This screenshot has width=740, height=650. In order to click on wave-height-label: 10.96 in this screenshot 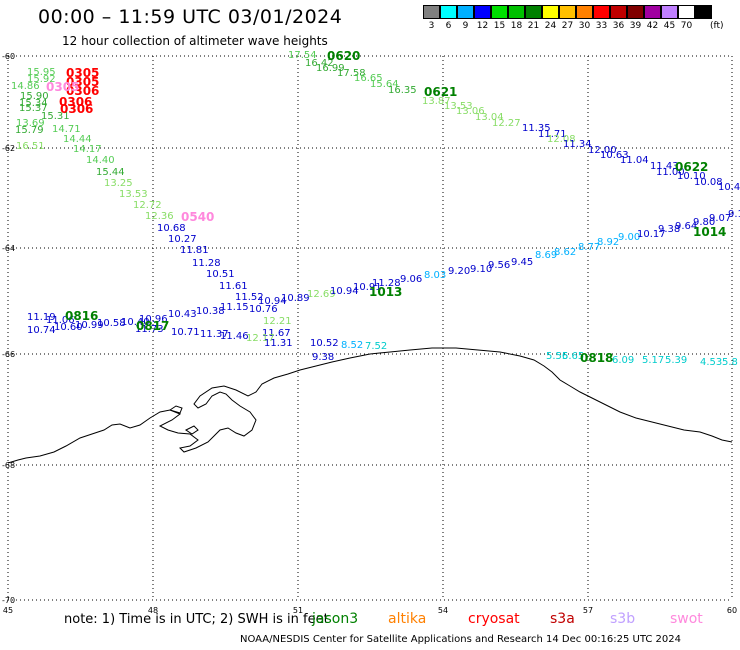, I will do `click(153, 319)`.